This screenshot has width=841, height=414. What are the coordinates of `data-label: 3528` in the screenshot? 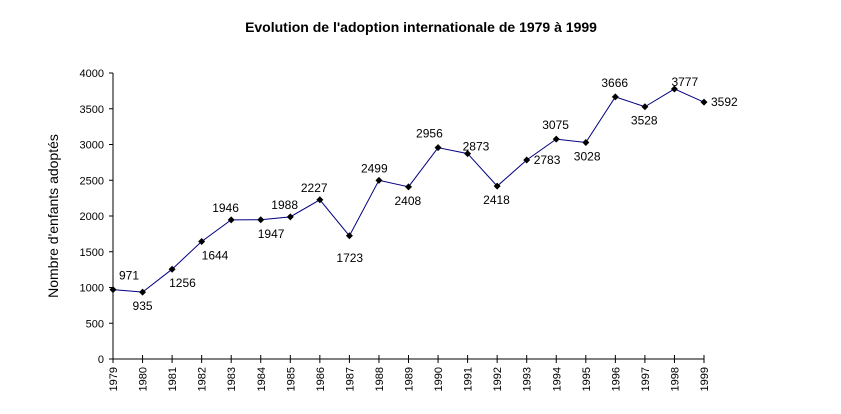 It's located at (644, 121).